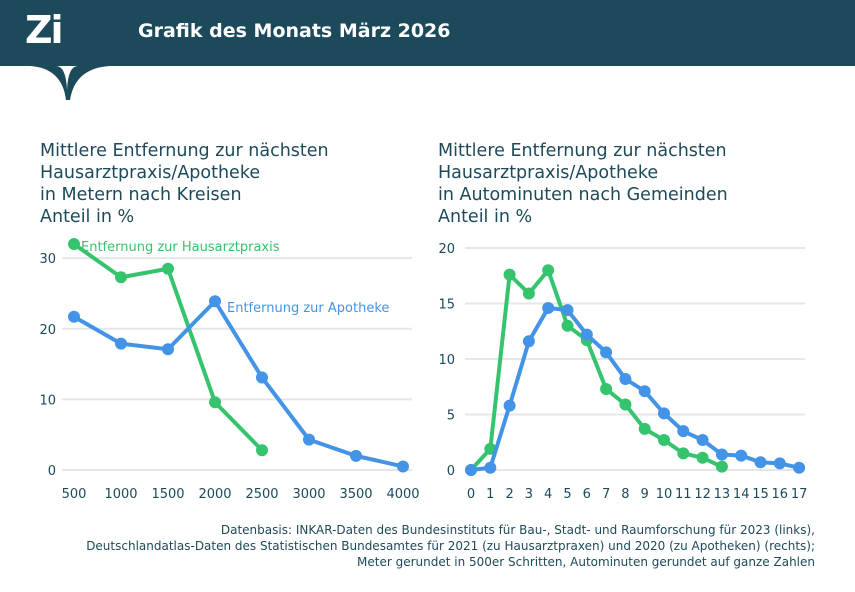 The height and width of the screenshot is (592, 855). I want to click on right-x-tick-label: 4, so click(548, 494).